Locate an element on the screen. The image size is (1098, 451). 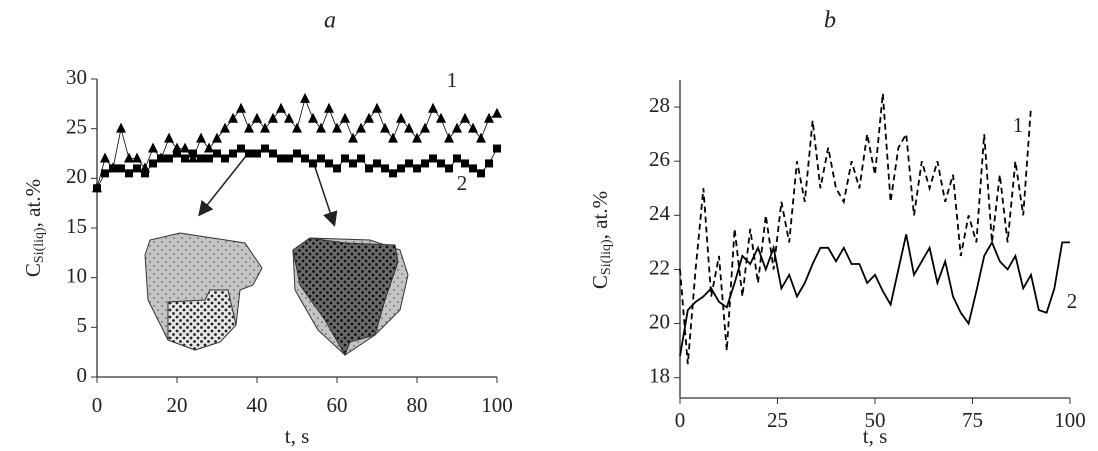
x-tick-label: 60 is located at coordinates (337, 405).